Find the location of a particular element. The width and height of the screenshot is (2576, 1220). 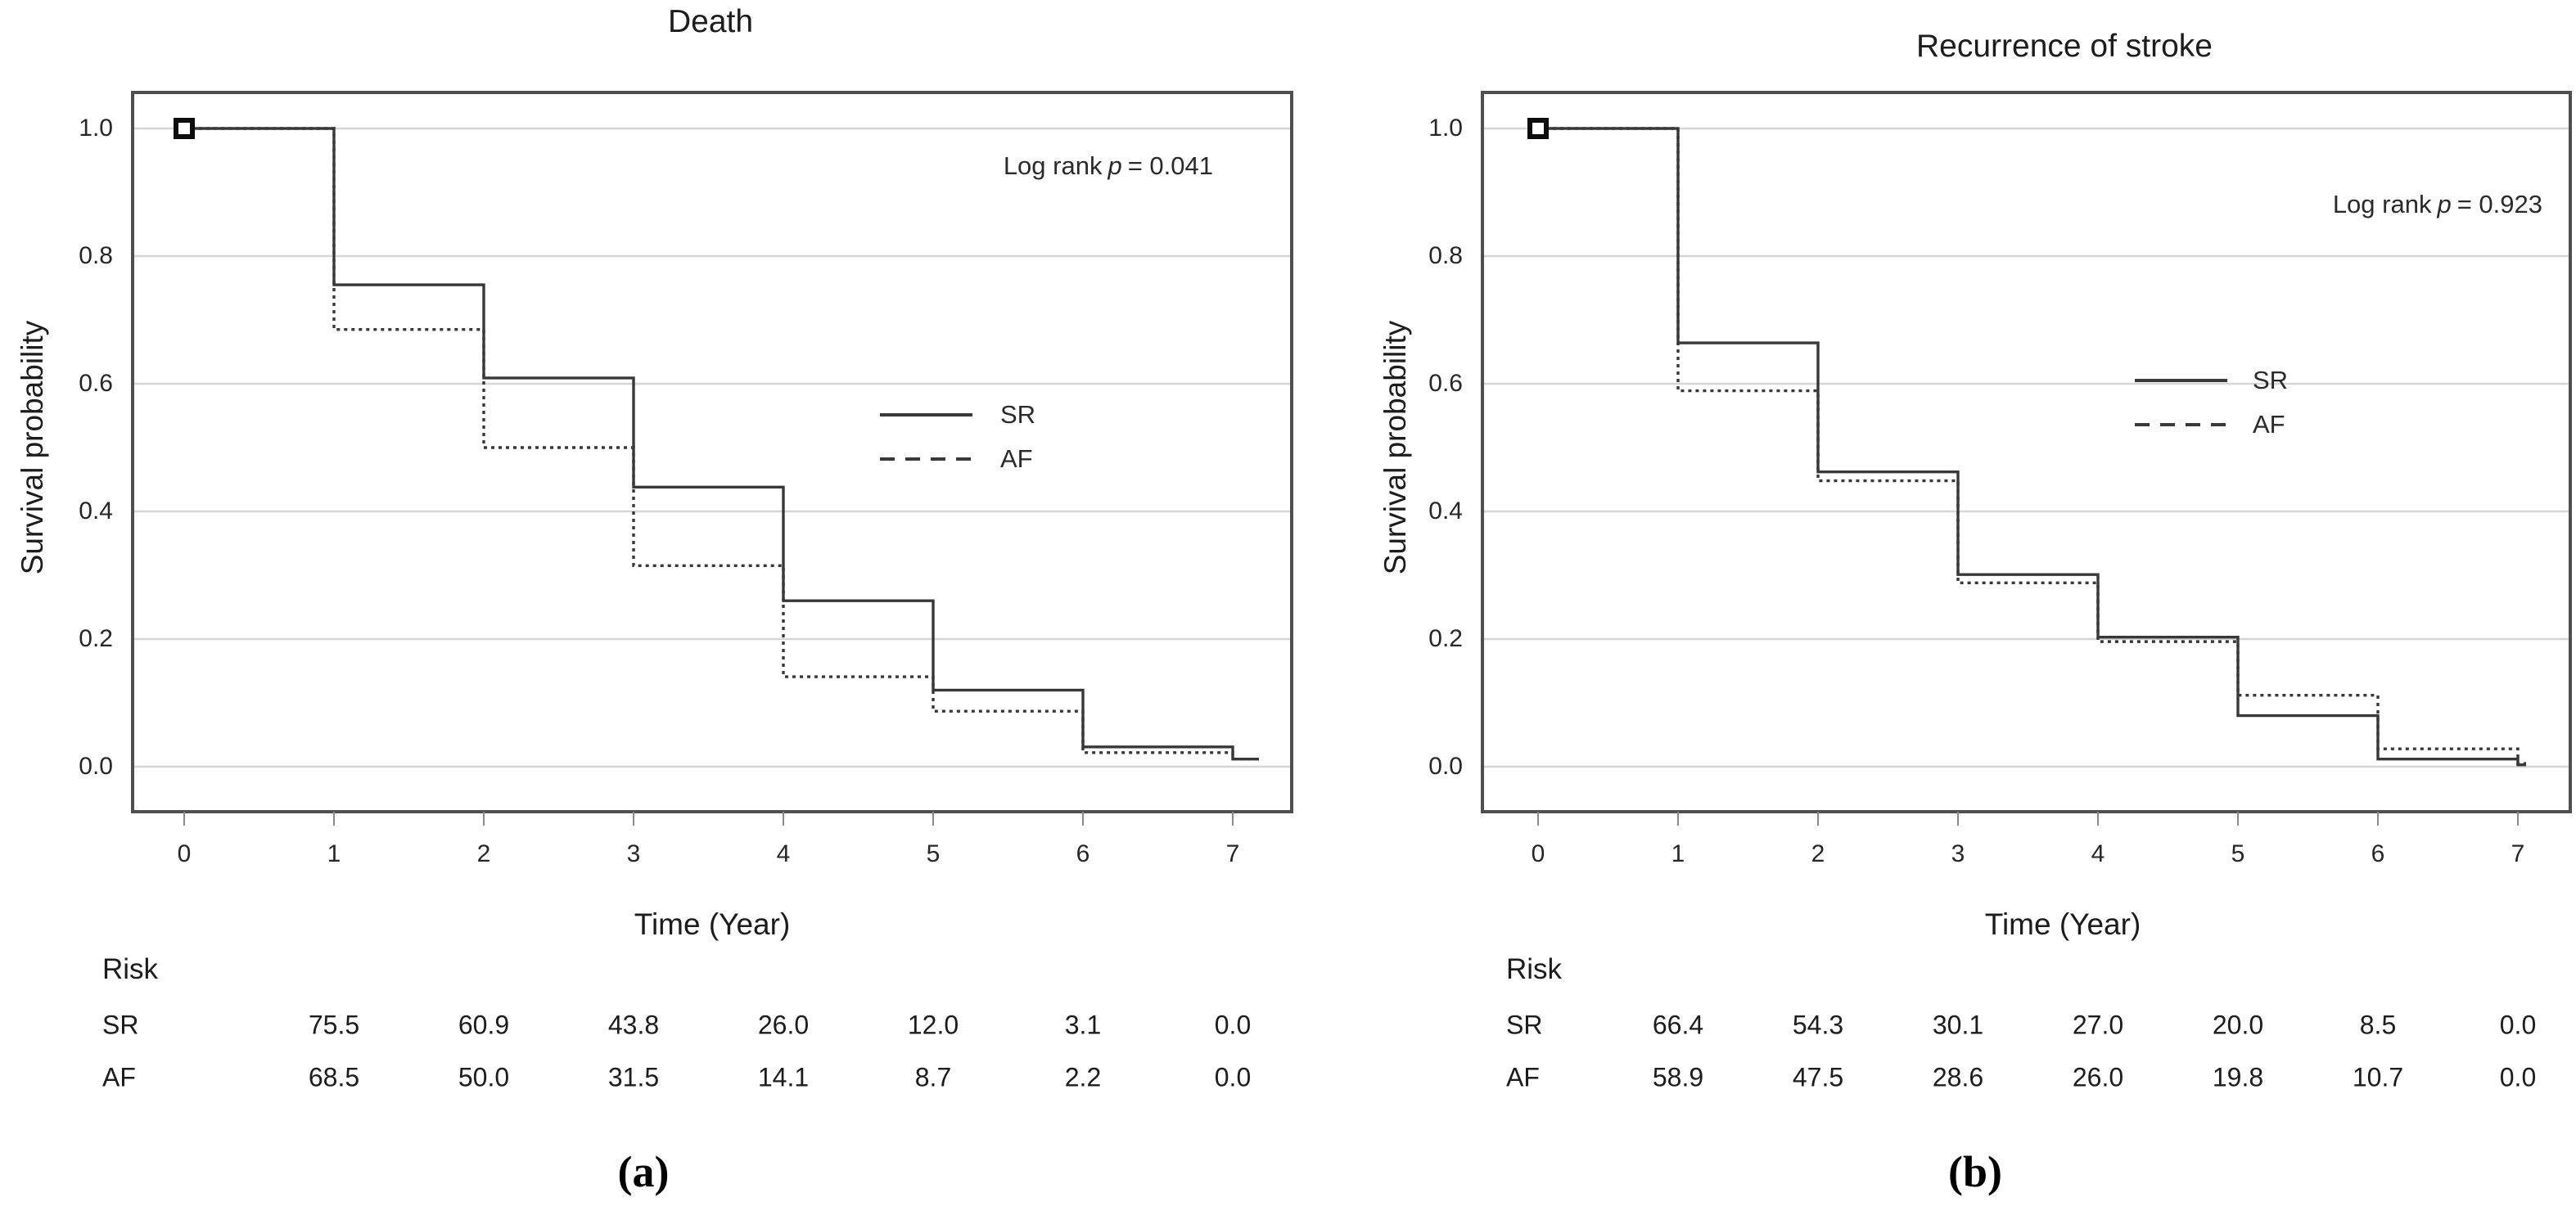

panel-b-legend-label-af: AF is located at coordinates (2269, 424).